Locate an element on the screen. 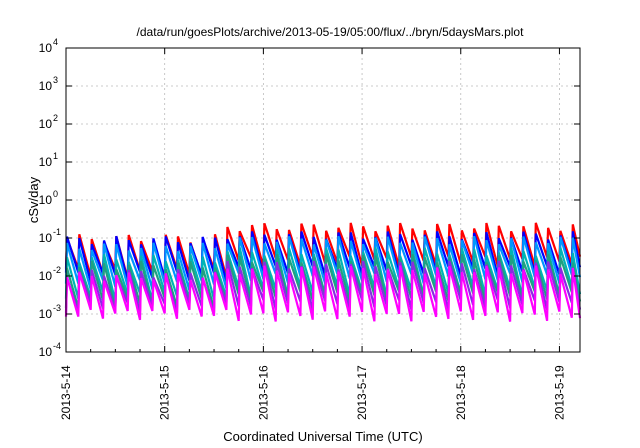  y-tick-label-exponent: -2 is located at coordinates (57, 270).